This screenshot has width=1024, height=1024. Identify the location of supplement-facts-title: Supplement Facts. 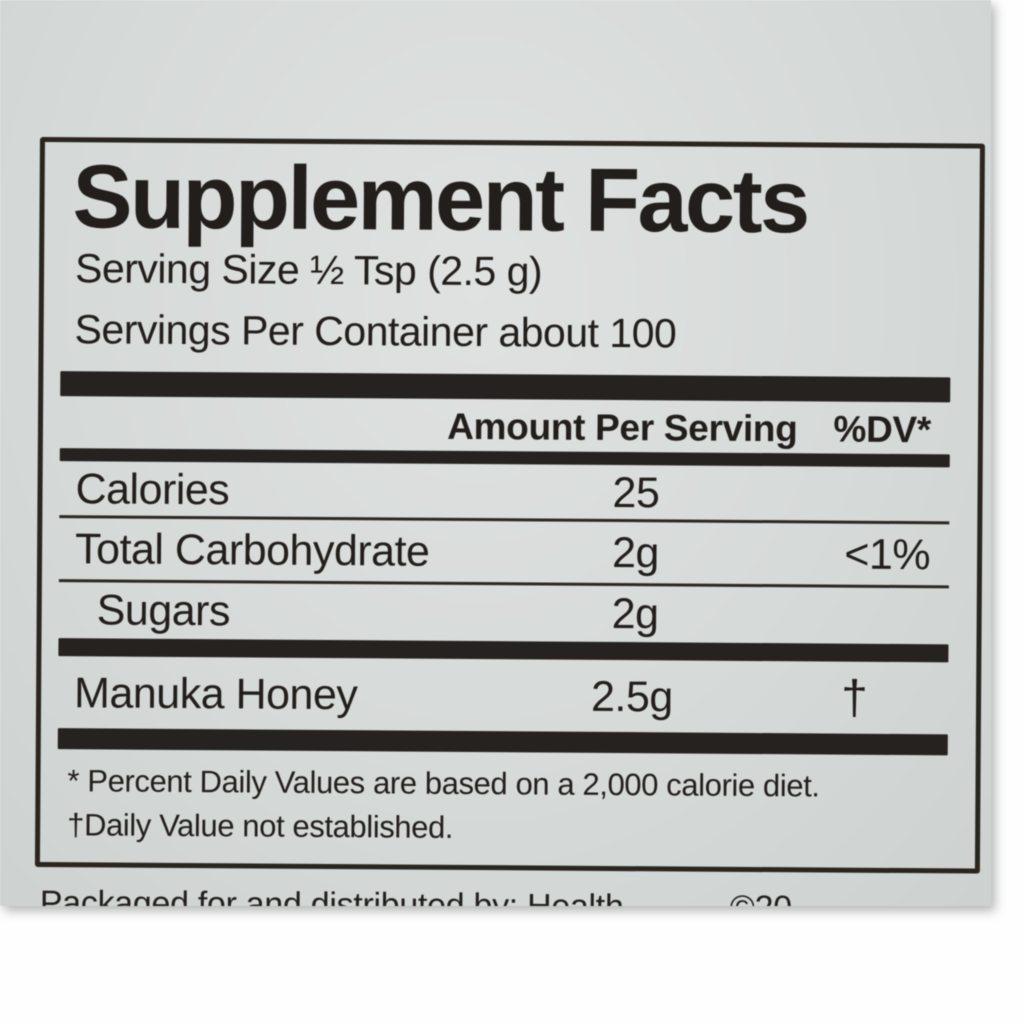
(440, 200).